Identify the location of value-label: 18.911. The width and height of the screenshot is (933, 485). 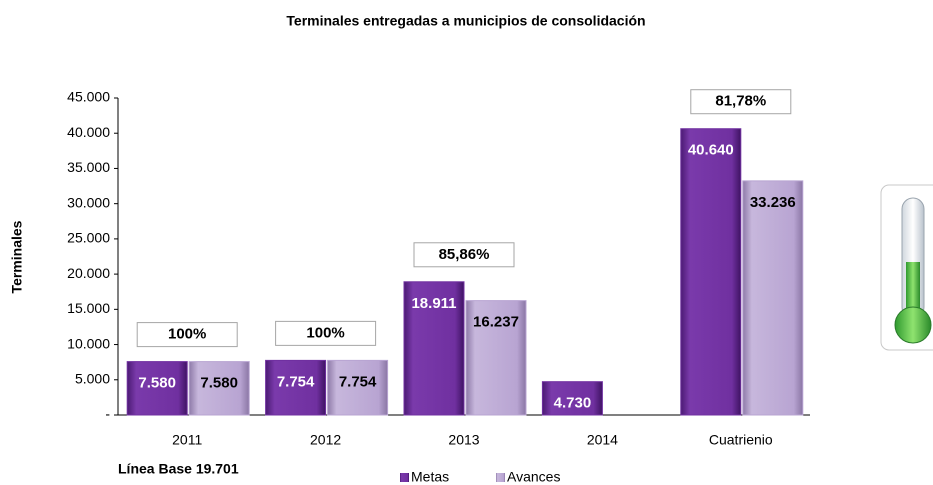
(433, 303).